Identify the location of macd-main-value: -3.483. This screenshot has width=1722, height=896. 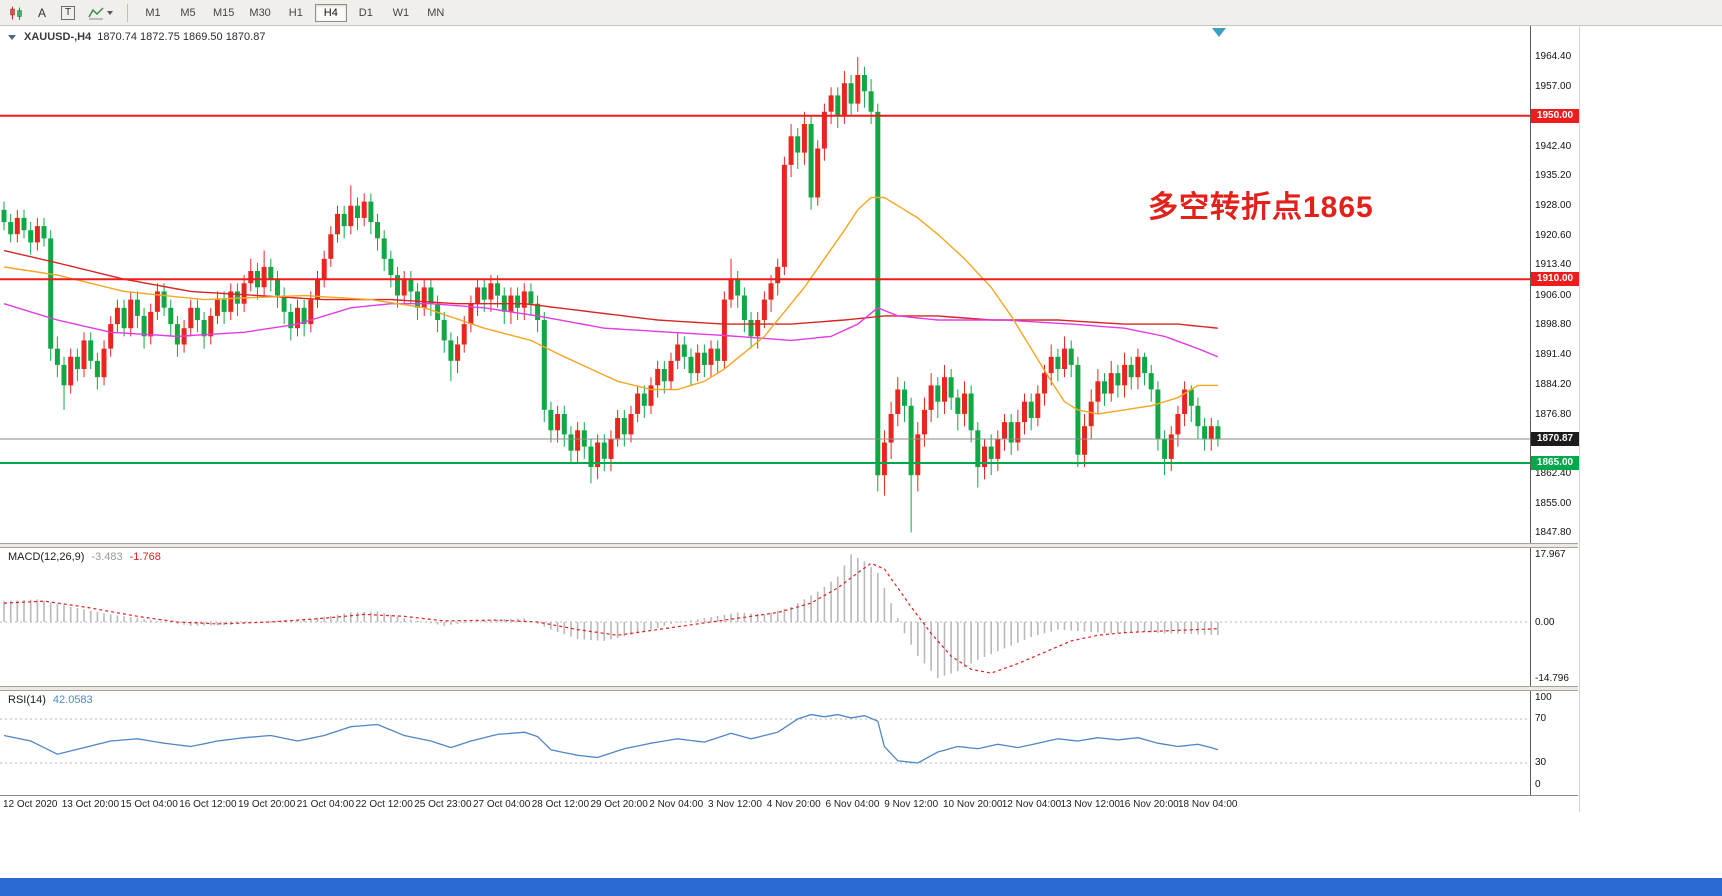
(107, 557).